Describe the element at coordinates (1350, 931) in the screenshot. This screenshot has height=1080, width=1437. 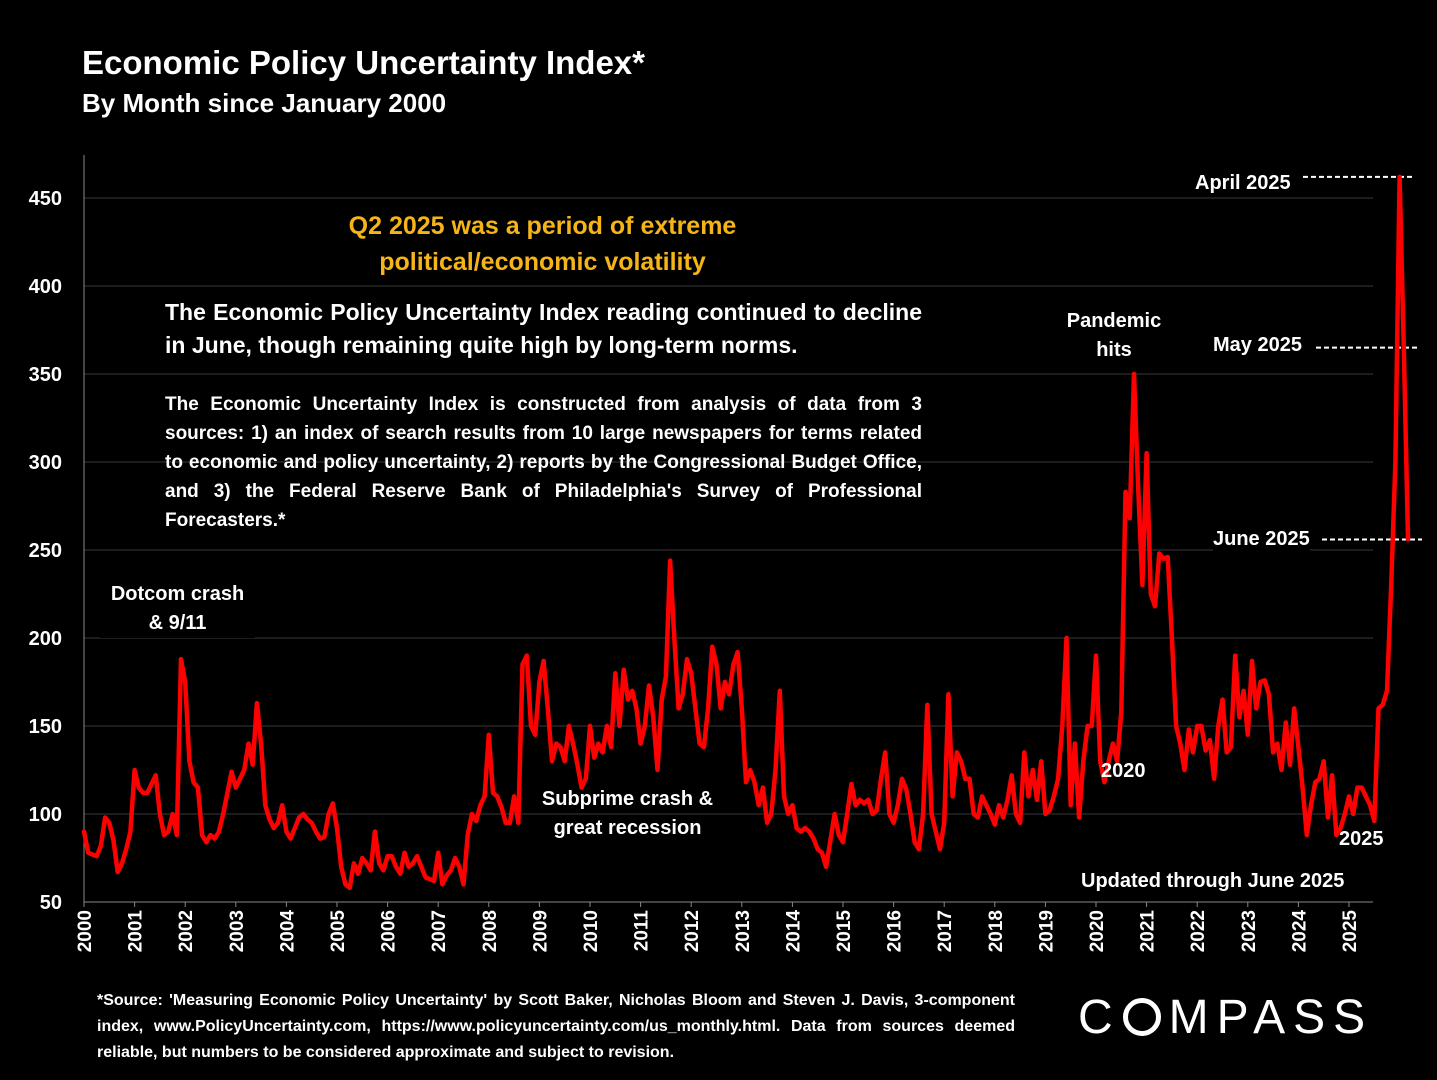
I see `x-tick-label: 2025` at that location.